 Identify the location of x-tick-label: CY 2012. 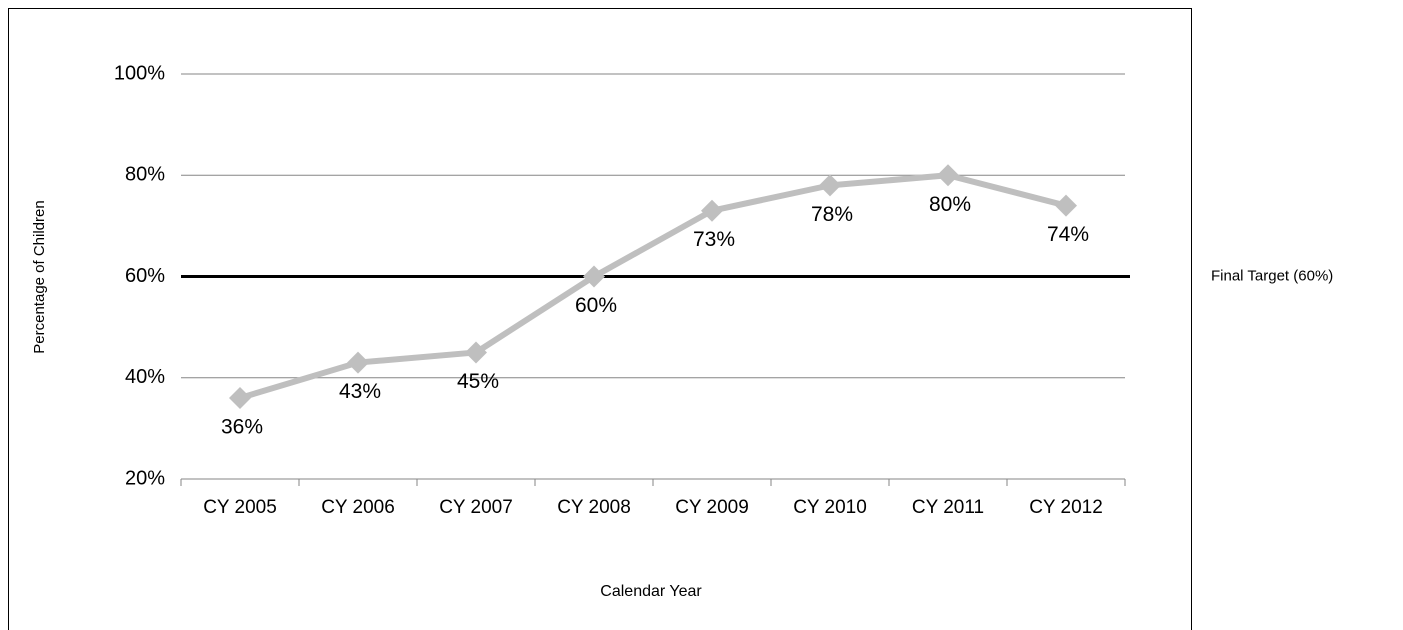
(1066, 507).